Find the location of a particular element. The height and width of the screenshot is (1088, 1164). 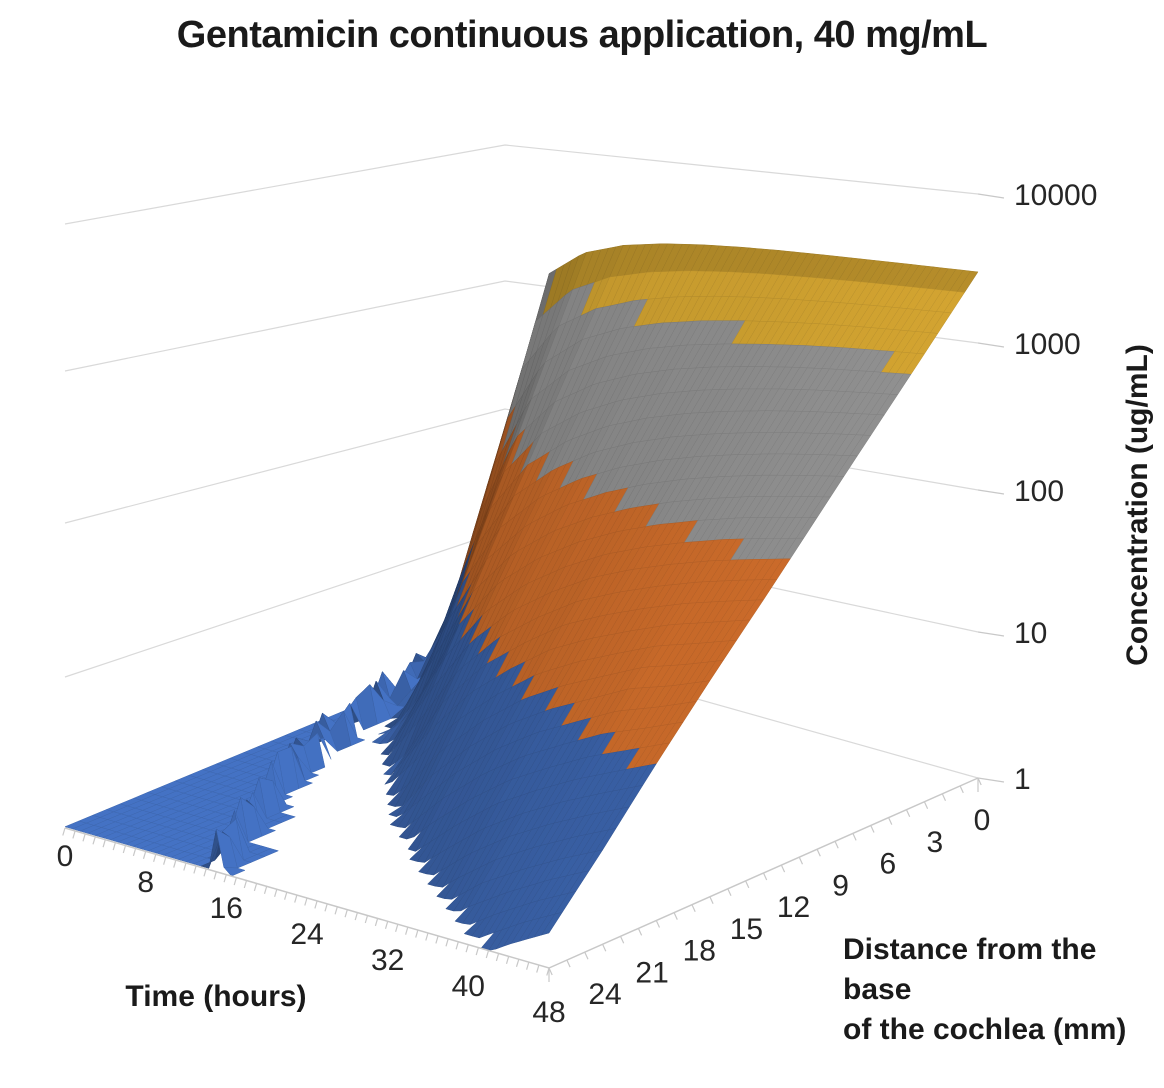

x-tick-label: 40 is located at coordinates (468, 986).